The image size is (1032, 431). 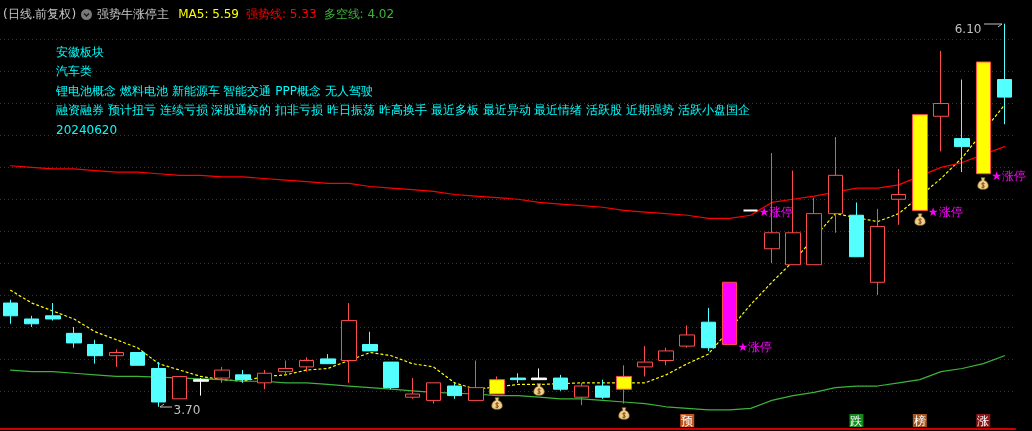 I want to click on chart-subtitle: 强势牛涨停主, so click(x=133, y=14).